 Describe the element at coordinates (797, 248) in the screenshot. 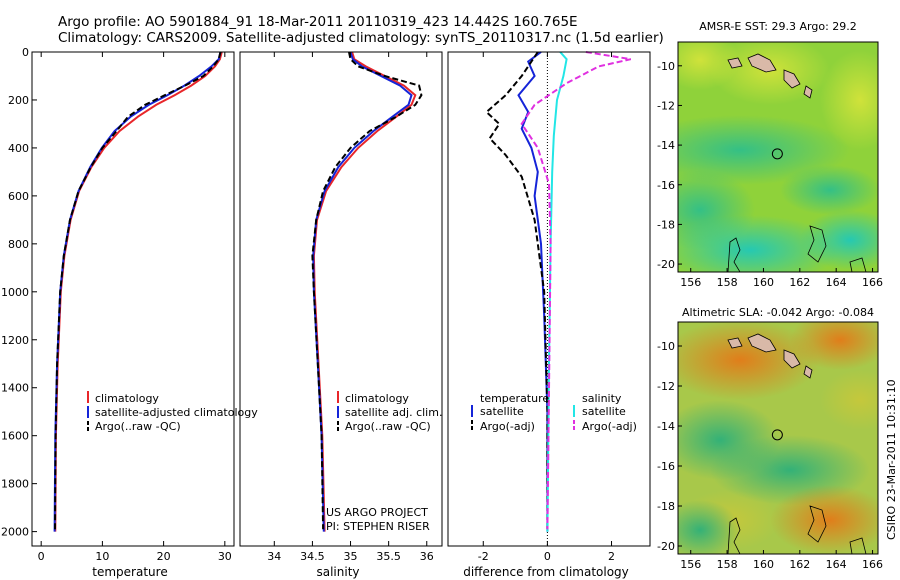

I see `sst-coastline-vanuatu` at that location.